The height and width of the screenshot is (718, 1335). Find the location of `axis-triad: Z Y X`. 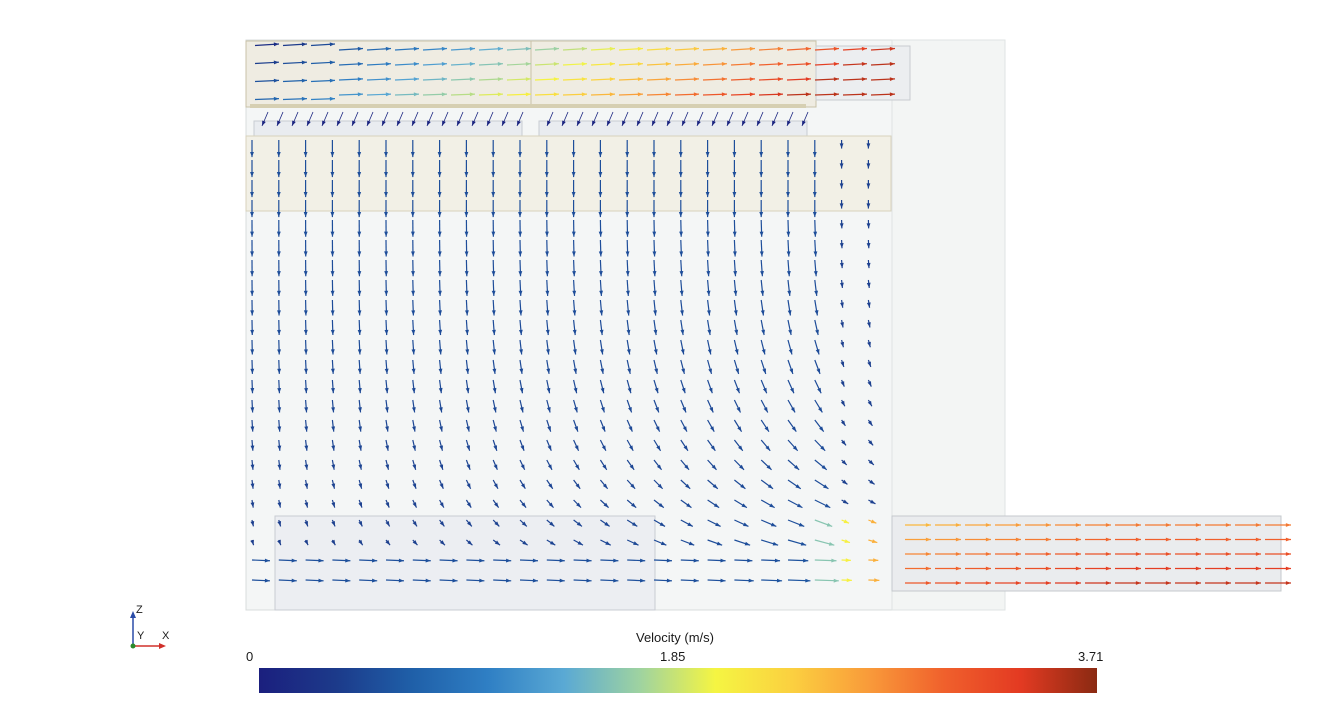

axis-triad: Z Y X is located at coordinates (150, 626).